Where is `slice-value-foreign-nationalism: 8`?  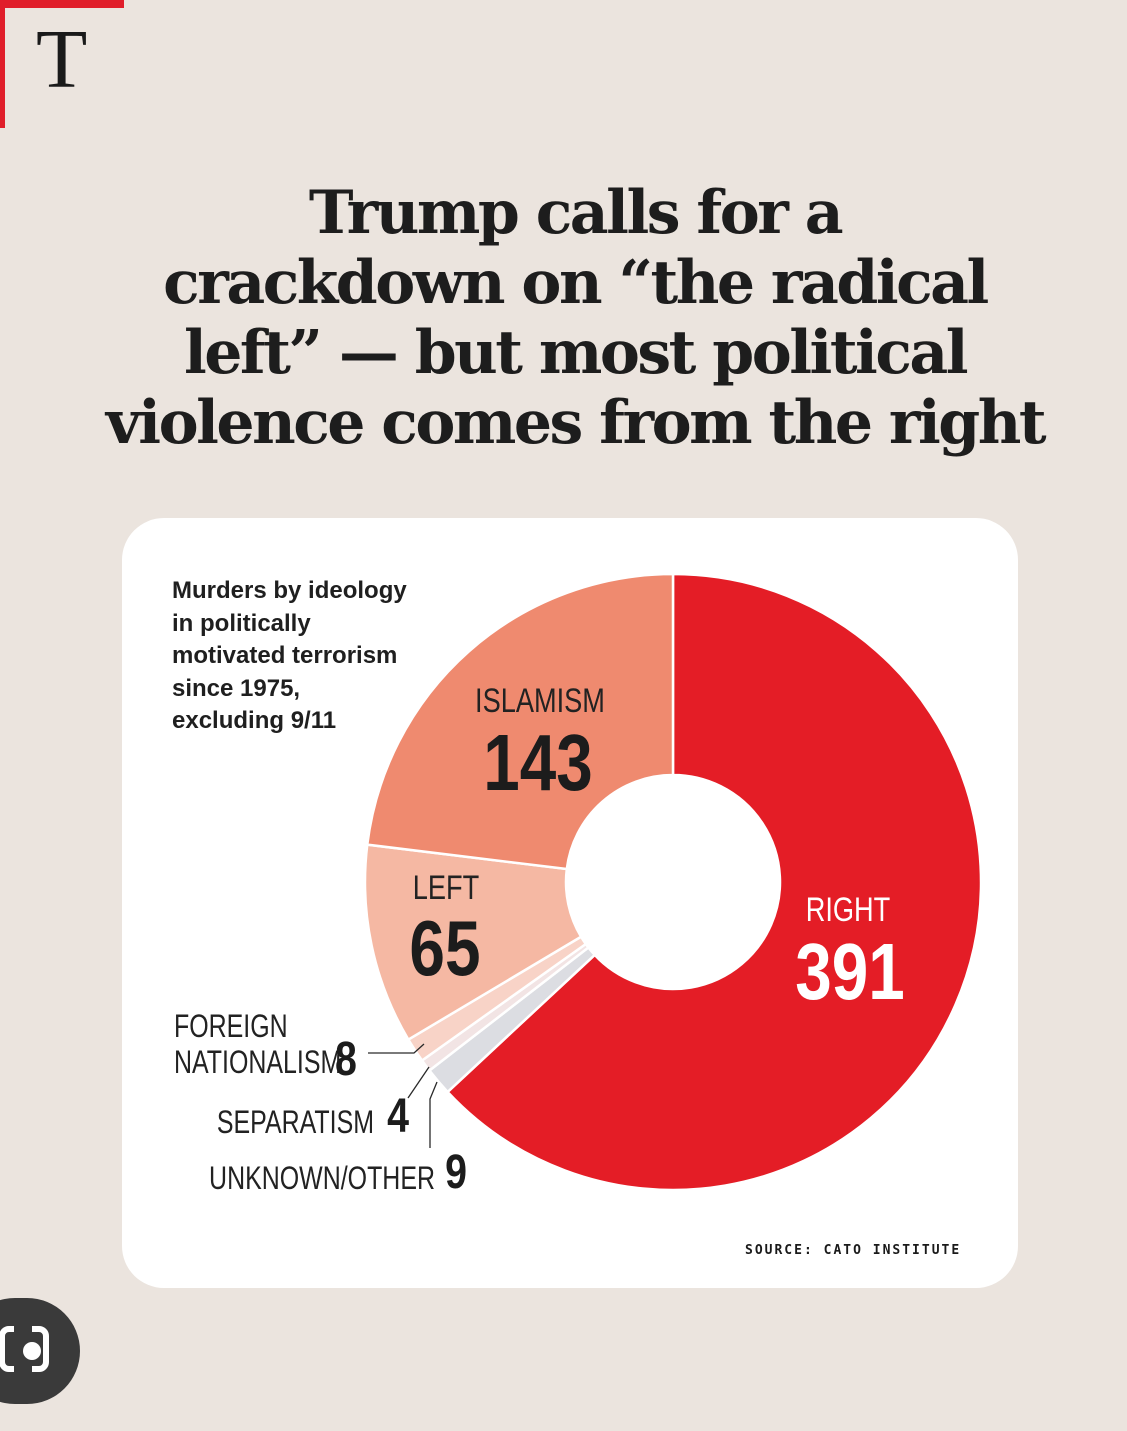
slice-value-foreign-nationalism: 8 is located at coordinates (346, 1059).